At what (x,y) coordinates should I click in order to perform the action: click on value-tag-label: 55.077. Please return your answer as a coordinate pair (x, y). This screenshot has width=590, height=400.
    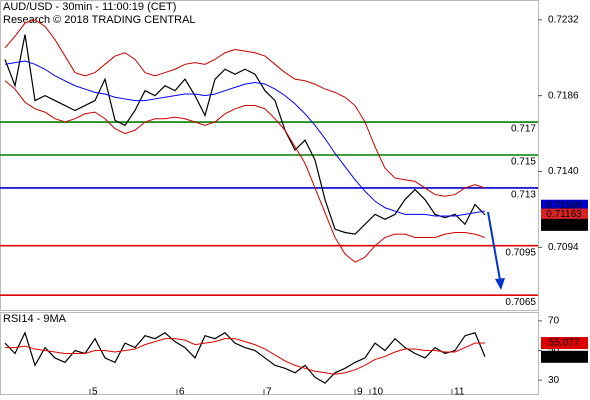
    Looking at the image, I should click on (564, 343).